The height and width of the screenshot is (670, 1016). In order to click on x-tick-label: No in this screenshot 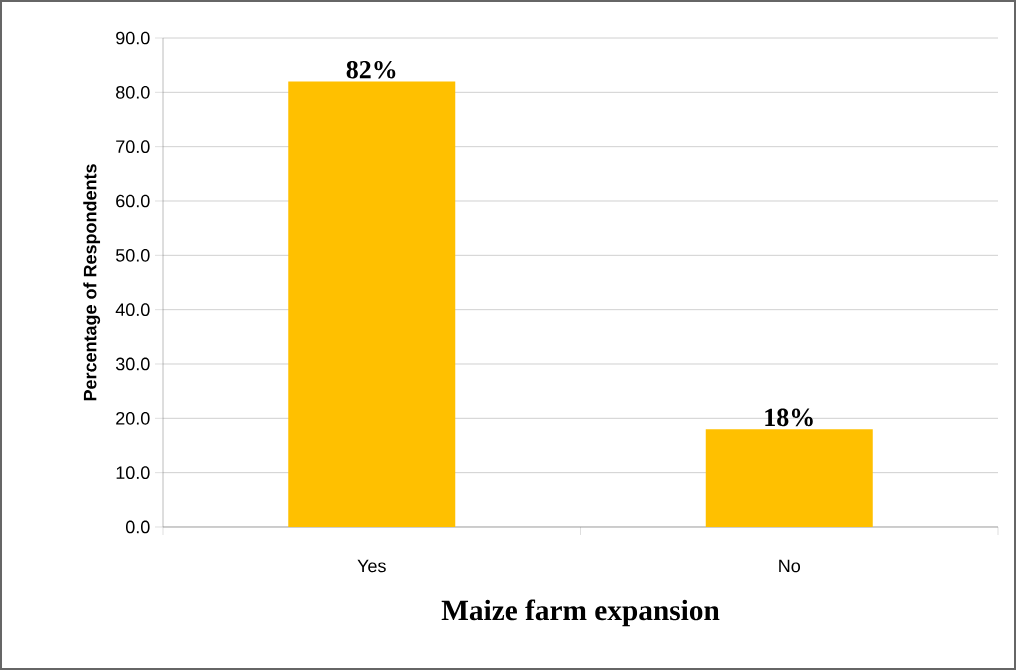, I will do `click(790, 566)`.